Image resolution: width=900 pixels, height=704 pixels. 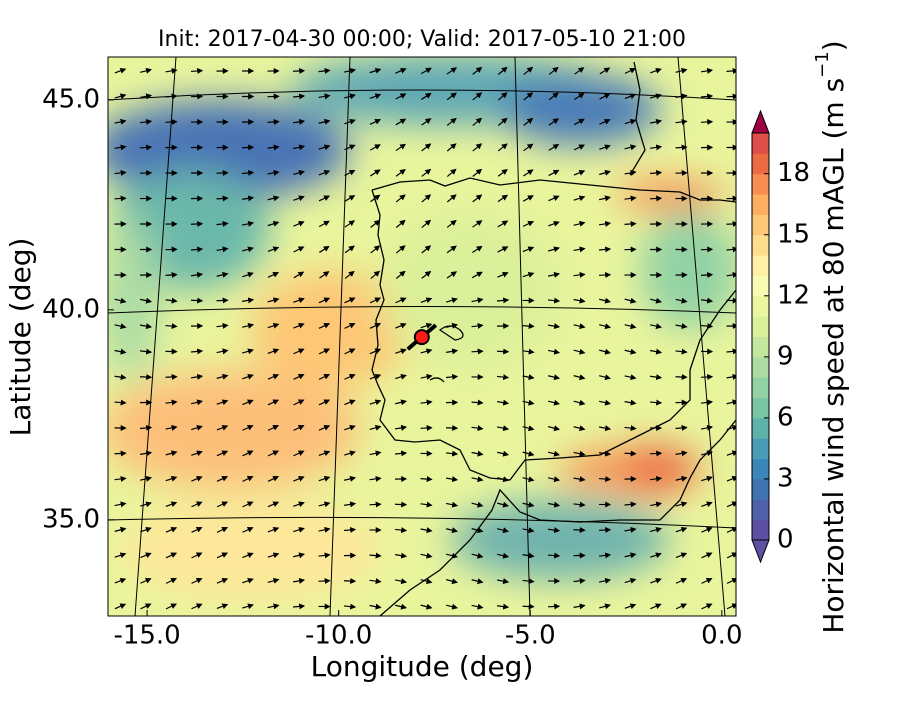 What do you see at coordinates (793, 234) in the screenshot?
I see `colorbar-tick-label: 15` at bounding box center [793, 234].